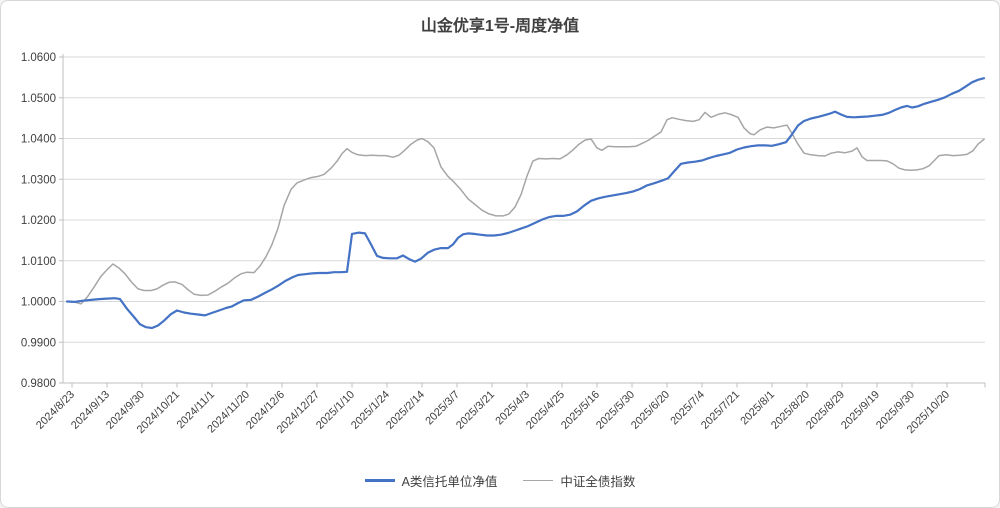 The image size is (1000, 508). What do you see at coordinates (598, 482) in the screenshot?
I see `legend-label-bond-index: 中证全债指数` at bounding box center [598, 482].